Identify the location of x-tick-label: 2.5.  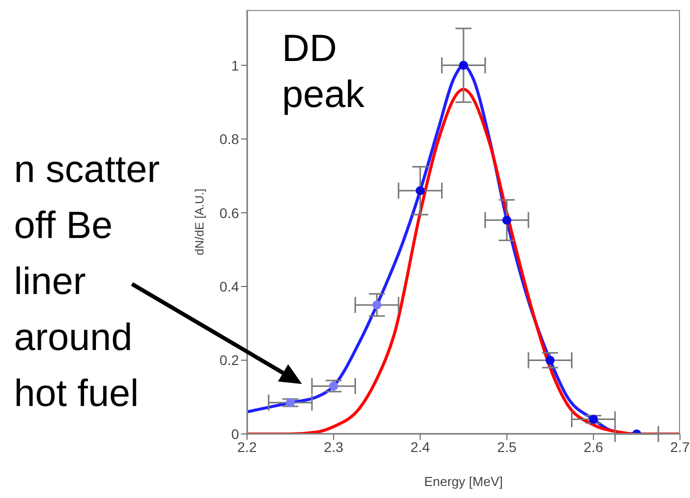
(507, 446).